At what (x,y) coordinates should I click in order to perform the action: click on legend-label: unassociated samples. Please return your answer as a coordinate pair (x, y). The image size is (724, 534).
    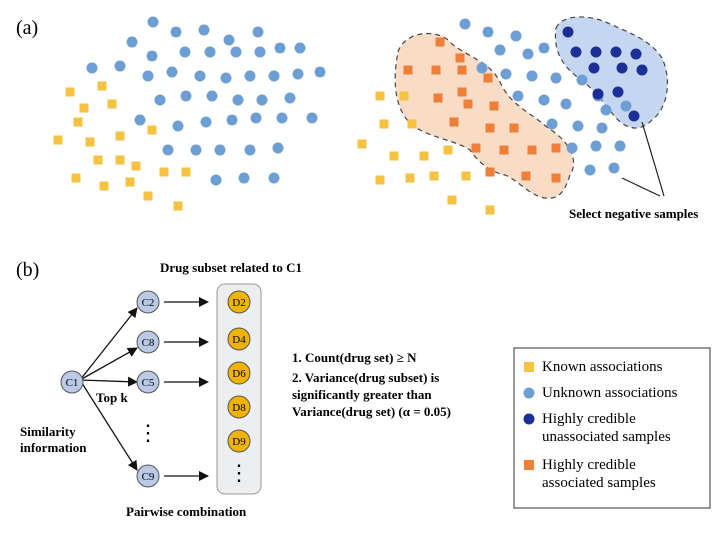
    Looking at the image, I should click on (606, 437).